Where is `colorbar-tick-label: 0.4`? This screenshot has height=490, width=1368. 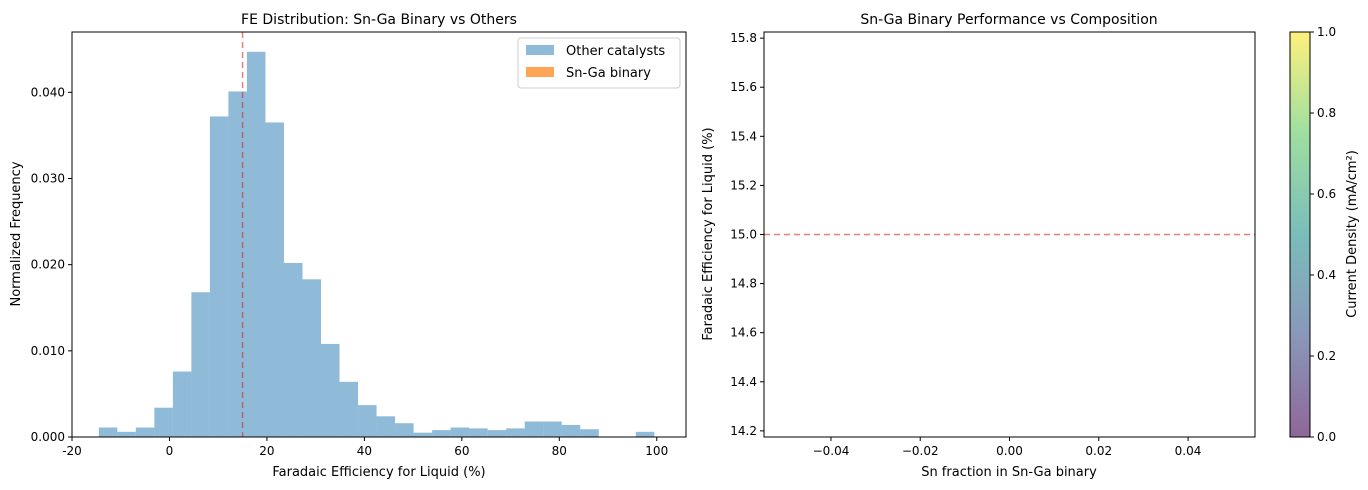
colorbar-tick-label: 0.4 is located at coordinates (1326, 275).